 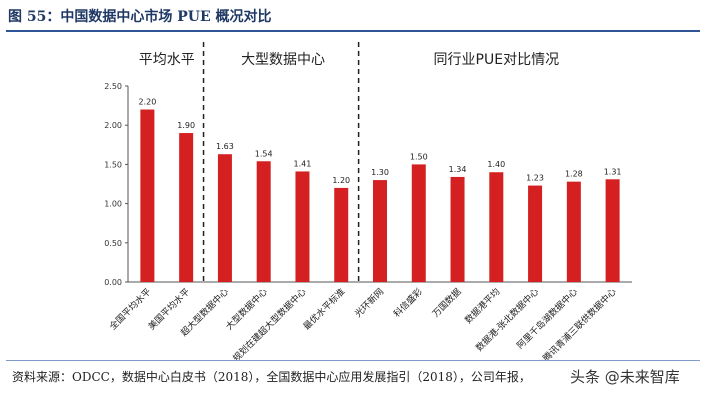 I want to click on title-rule, so click(x=353, y=31).